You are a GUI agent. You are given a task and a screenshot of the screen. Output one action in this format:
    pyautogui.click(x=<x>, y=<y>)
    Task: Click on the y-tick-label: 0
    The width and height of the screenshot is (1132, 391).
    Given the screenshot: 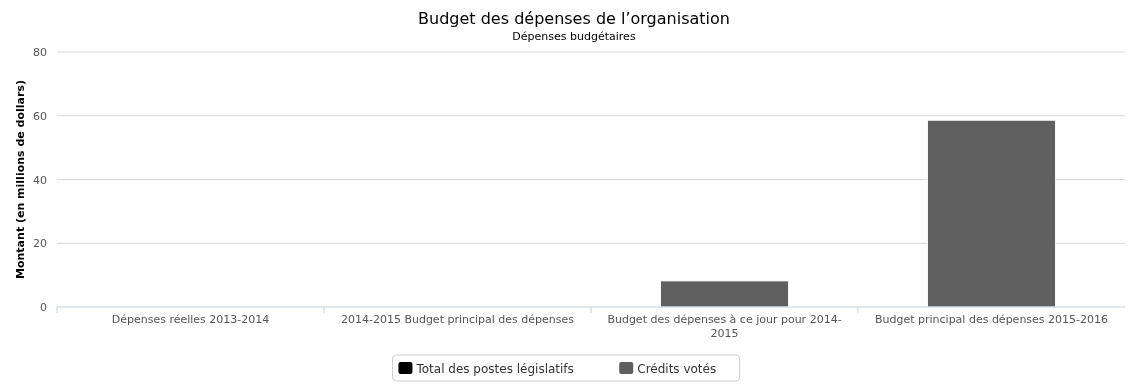 What is the action you would take?
    pyautogui.click(x=43, y=307)
    